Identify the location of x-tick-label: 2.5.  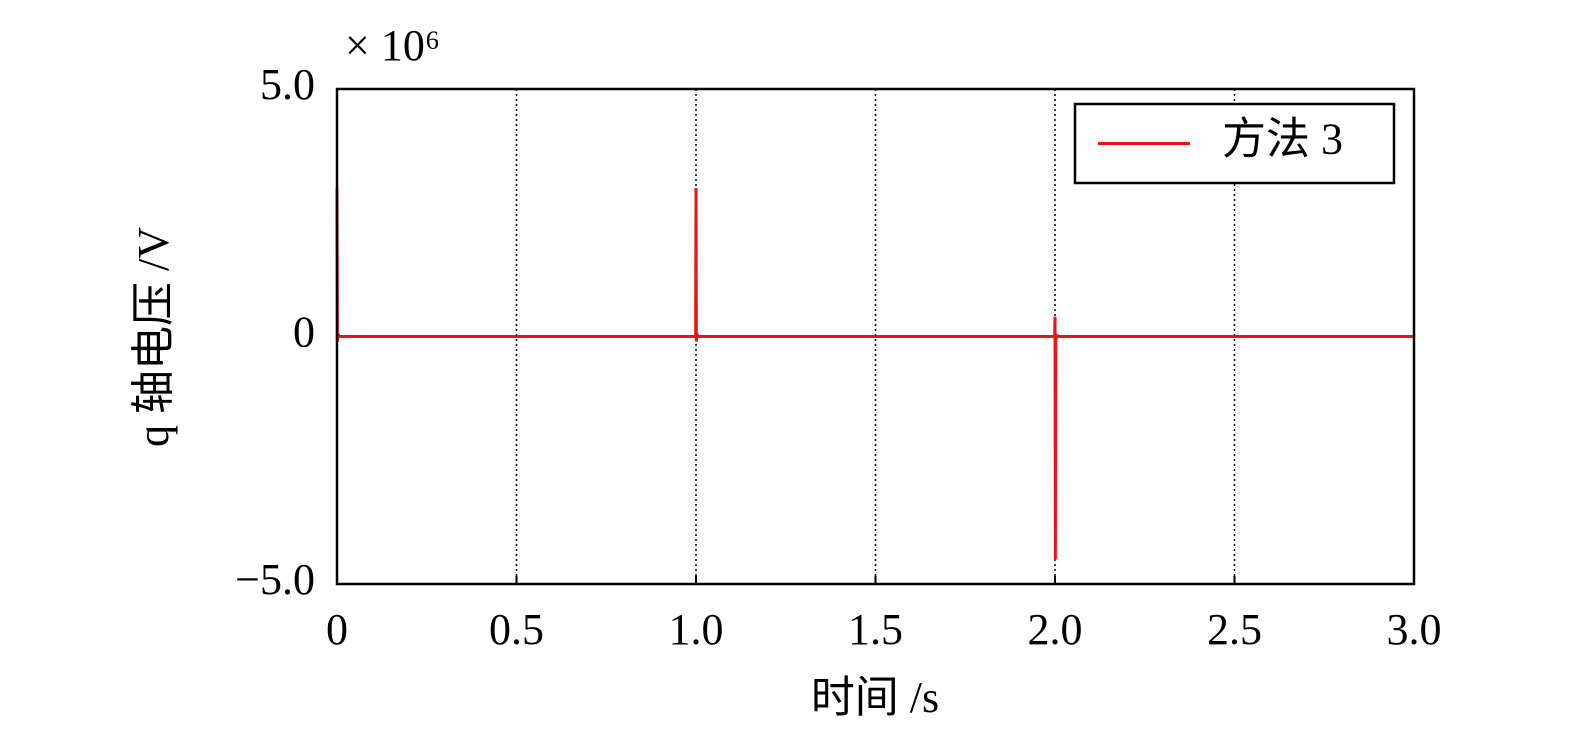
(1234, 629).